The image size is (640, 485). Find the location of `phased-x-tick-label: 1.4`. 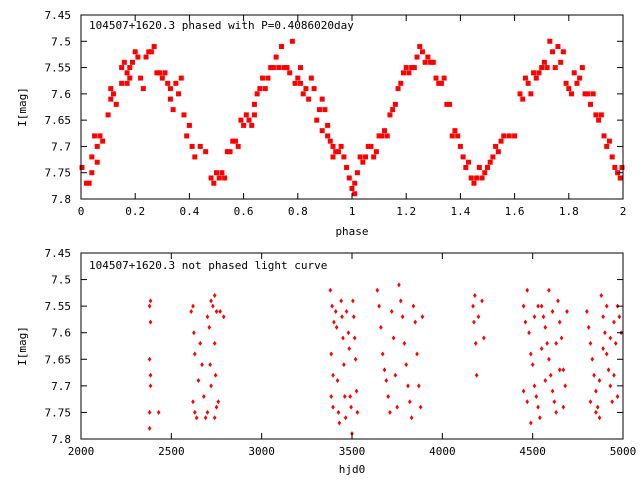

phased-x-tick-label: 1.4 is located at coordinates (460, 211).